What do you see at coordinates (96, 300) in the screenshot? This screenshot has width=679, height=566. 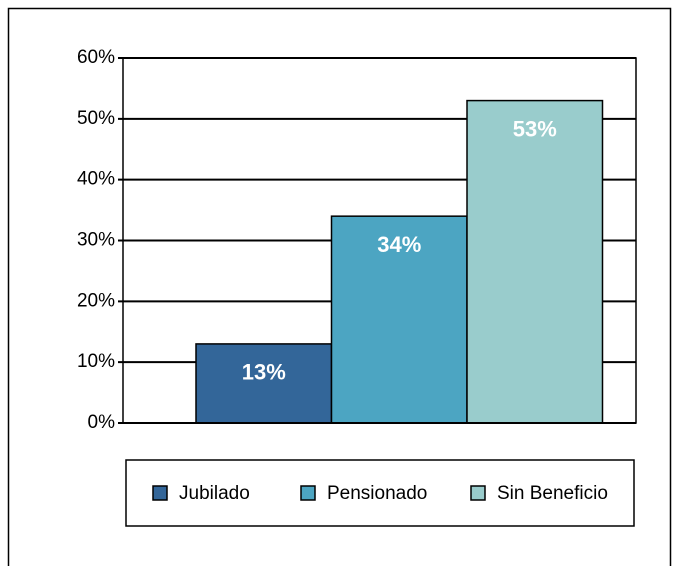 I see `y-tick-label: 20%` at bounding box center [96, 300].